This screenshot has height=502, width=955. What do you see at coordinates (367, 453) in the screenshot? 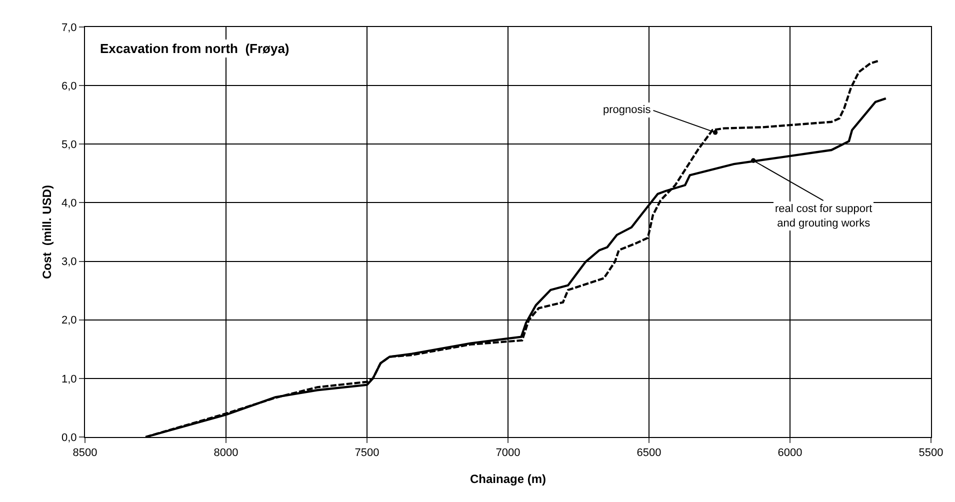
I see `x-tick-label: 7500` at bounding box center [367, 453].